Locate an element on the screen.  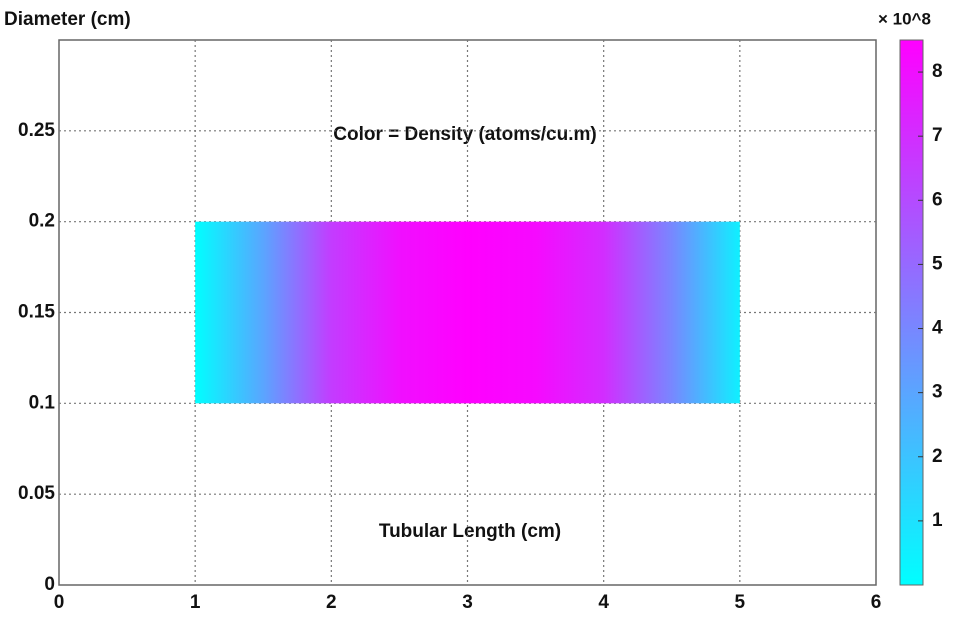
y-tick-label: 0.25 is located at coordinates (36, 130).